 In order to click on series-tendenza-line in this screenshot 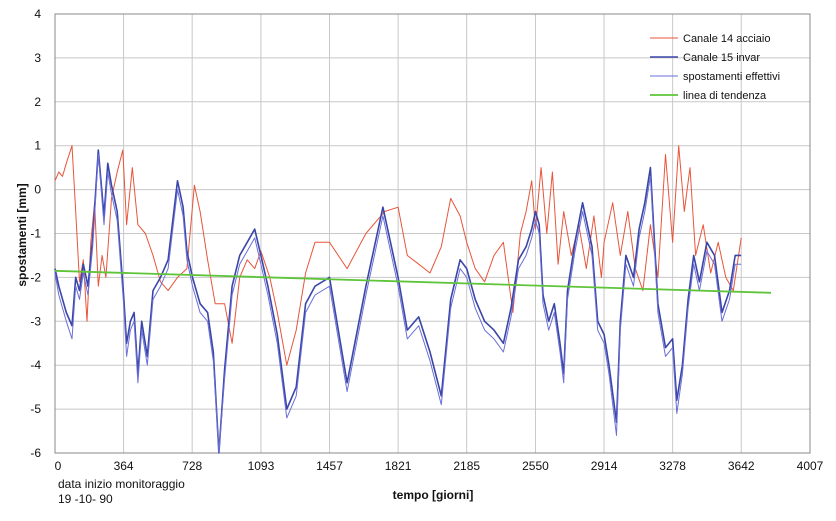, I will do `click(413, 281)`.